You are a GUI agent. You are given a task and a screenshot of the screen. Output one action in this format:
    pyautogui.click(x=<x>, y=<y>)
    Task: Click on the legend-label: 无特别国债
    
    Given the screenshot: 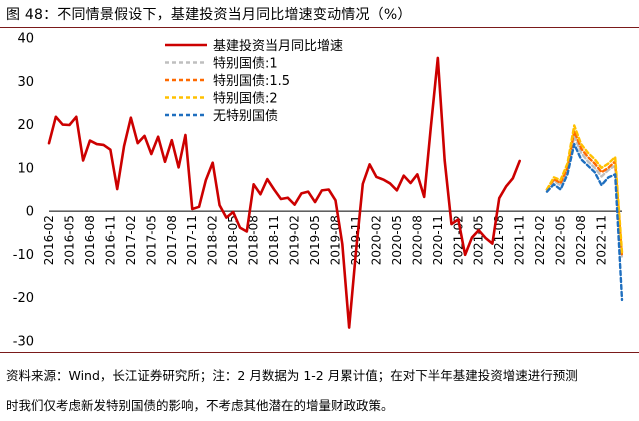 What is the action you would take?
    pyautogui.click(x=245, y=116)
    